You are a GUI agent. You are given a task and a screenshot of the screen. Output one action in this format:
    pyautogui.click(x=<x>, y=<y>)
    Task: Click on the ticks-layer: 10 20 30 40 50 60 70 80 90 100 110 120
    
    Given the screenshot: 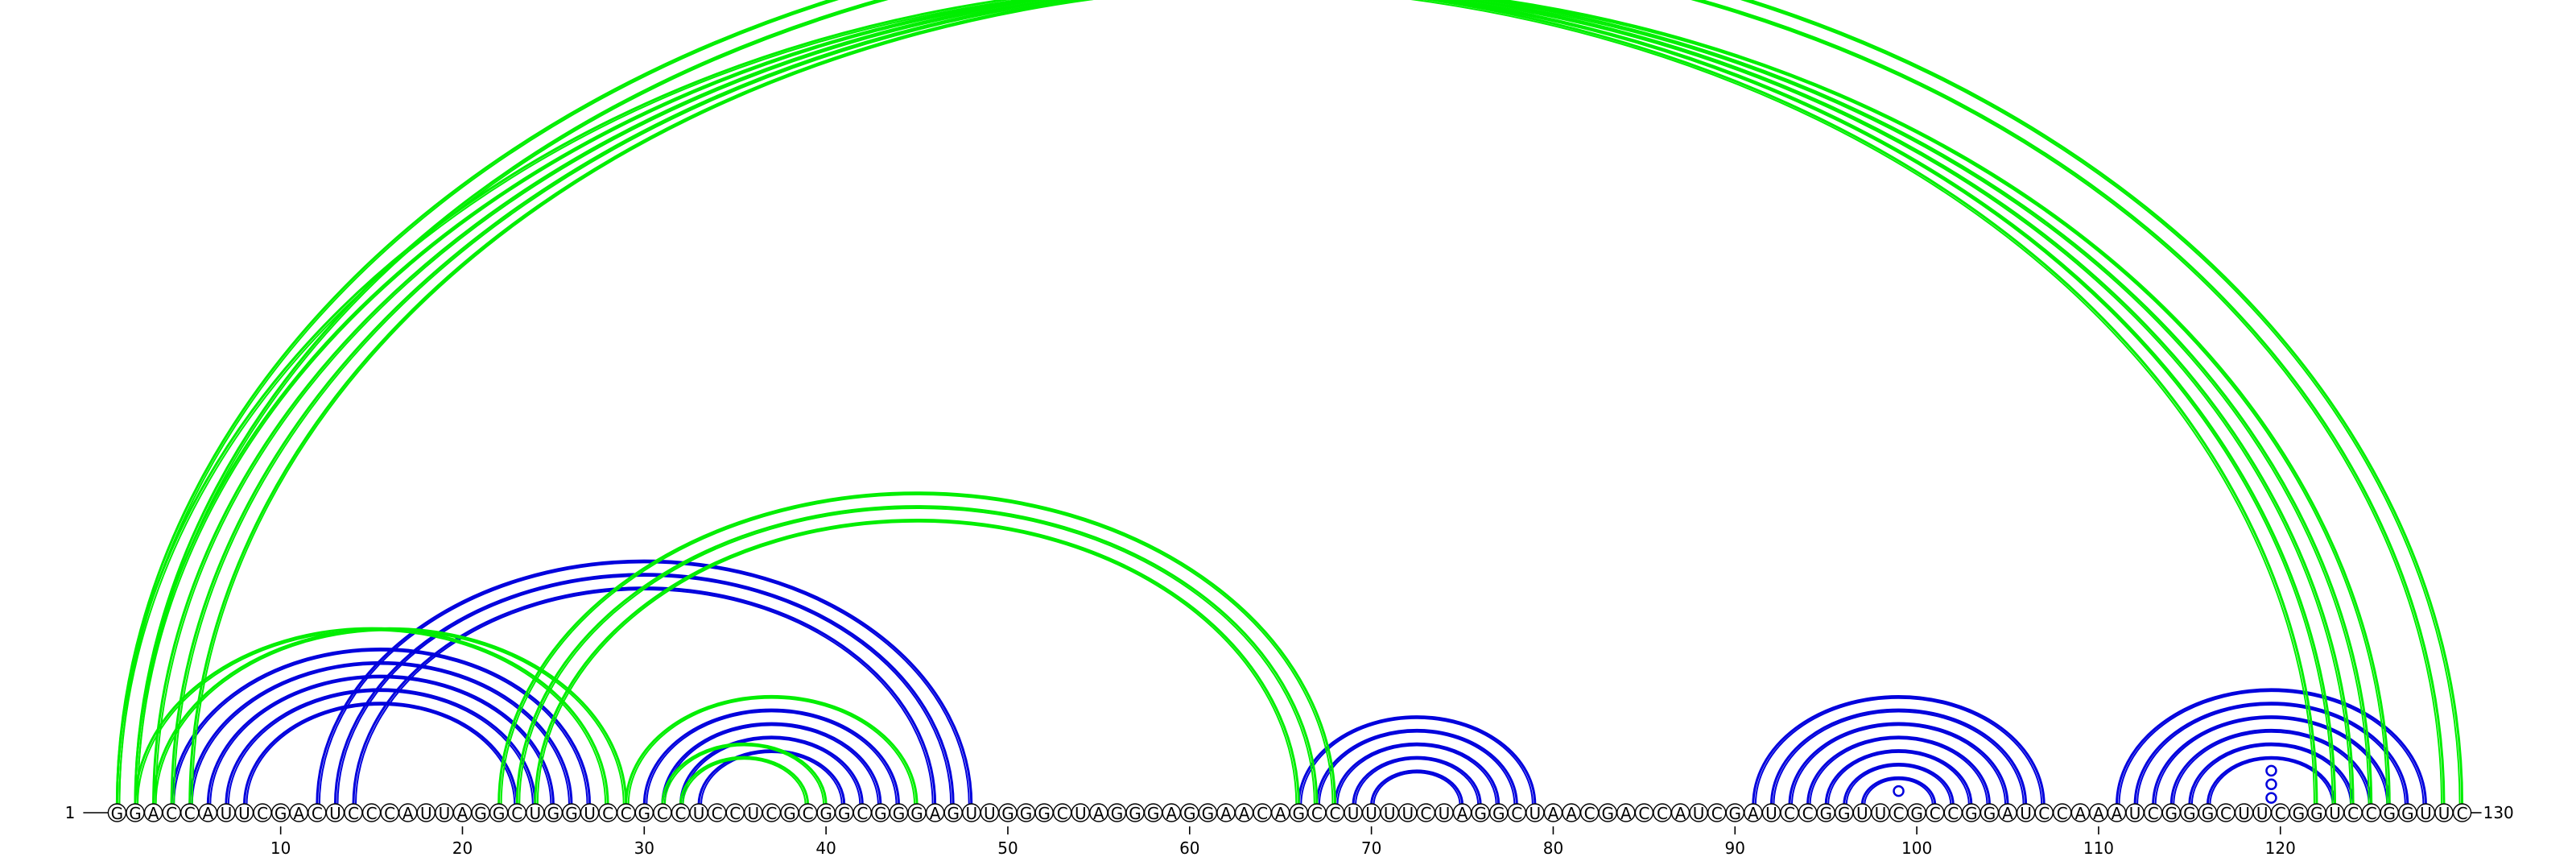 What is the action you would take?
    pyautogui.click(x=1283, y=841)
    